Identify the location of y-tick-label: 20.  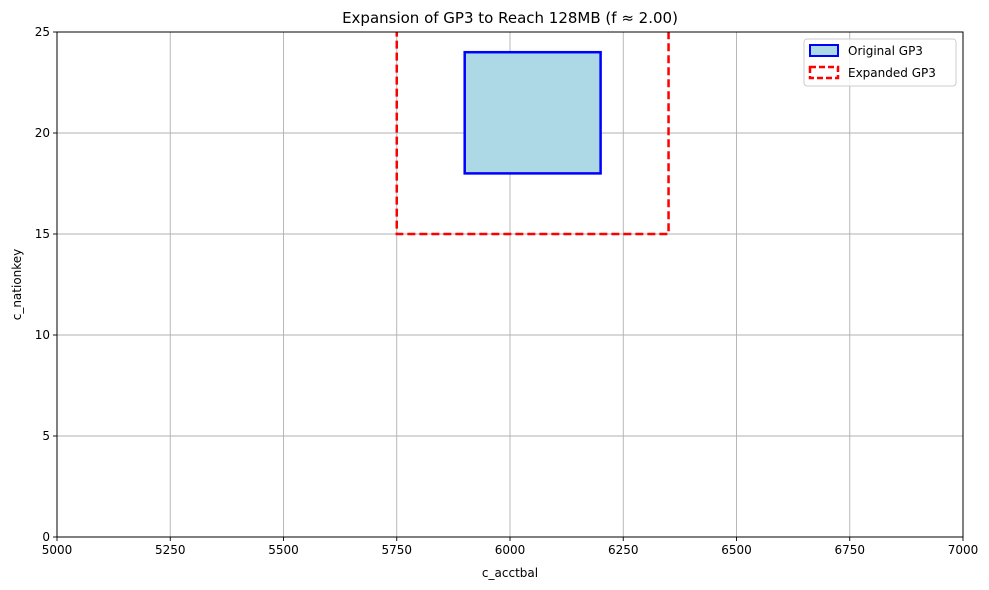
(42, 133).